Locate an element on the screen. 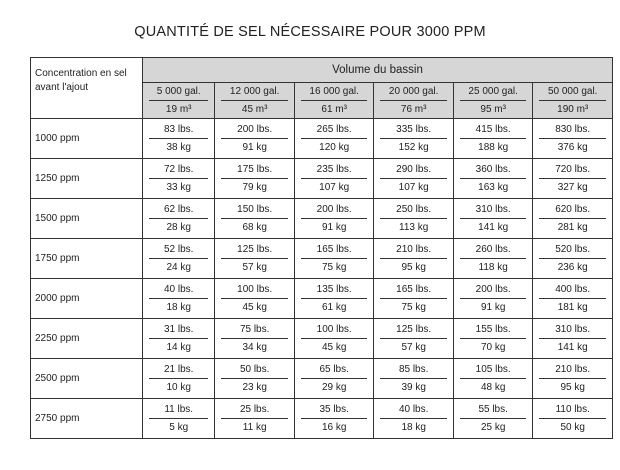 This screenshot has width=620, height=470. table-cell: 520 lbs. 236 kg is located at coordinates (572, 258).